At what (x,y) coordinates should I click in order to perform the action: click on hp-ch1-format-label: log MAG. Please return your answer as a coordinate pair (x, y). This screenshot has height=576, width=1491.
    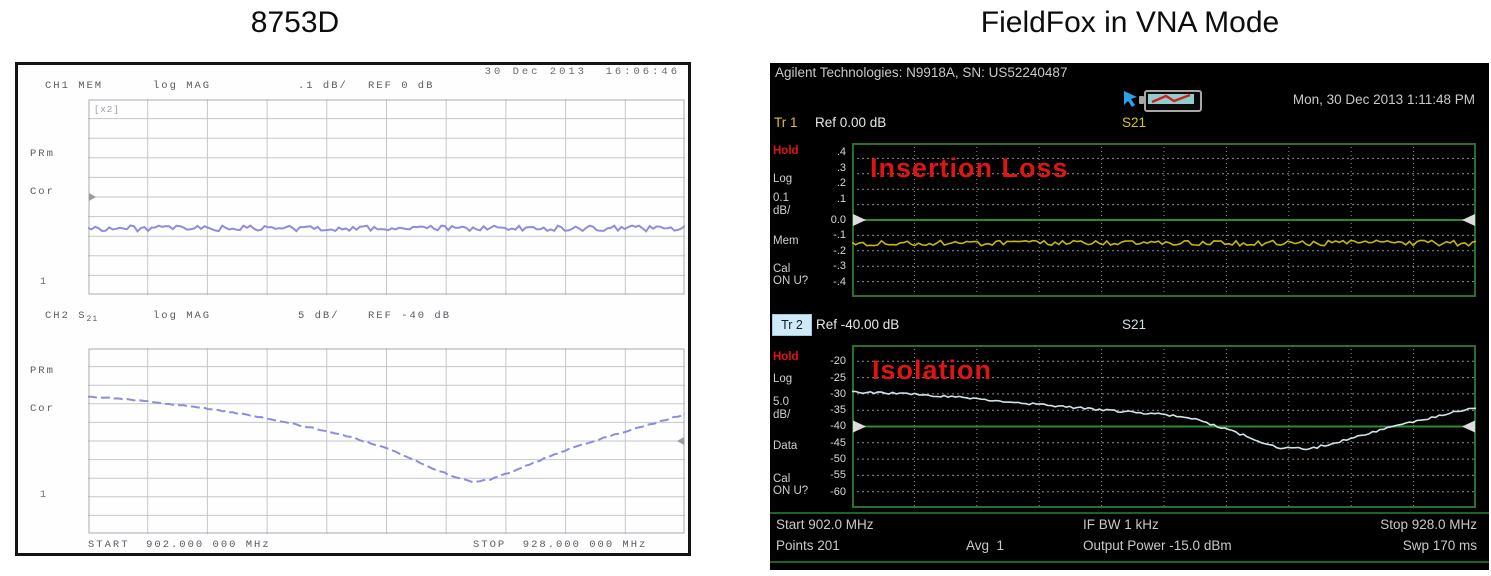
    Looking at the image, I should click on (182, 86).